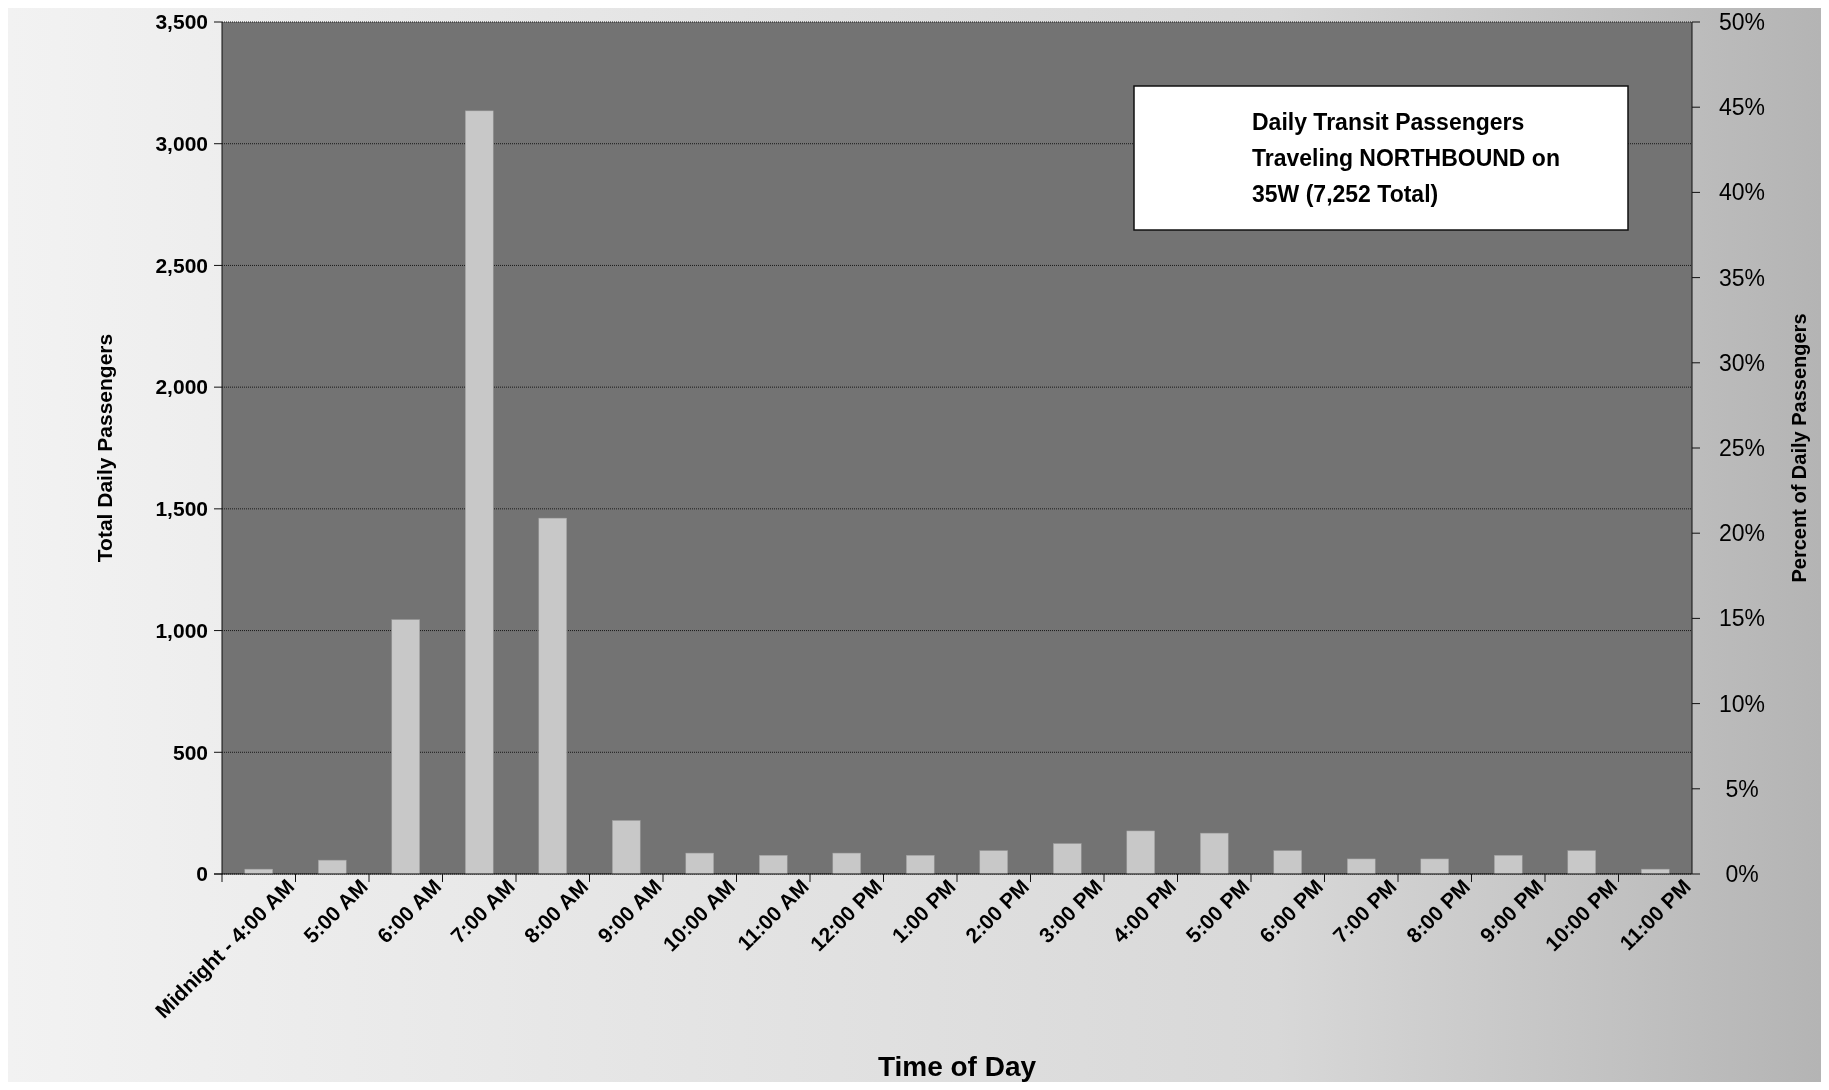  What do you see at coordinates (1742, 618) in the screenshot?
I see `y2-tick-label: 15%` at bounding box center [1742, 618].